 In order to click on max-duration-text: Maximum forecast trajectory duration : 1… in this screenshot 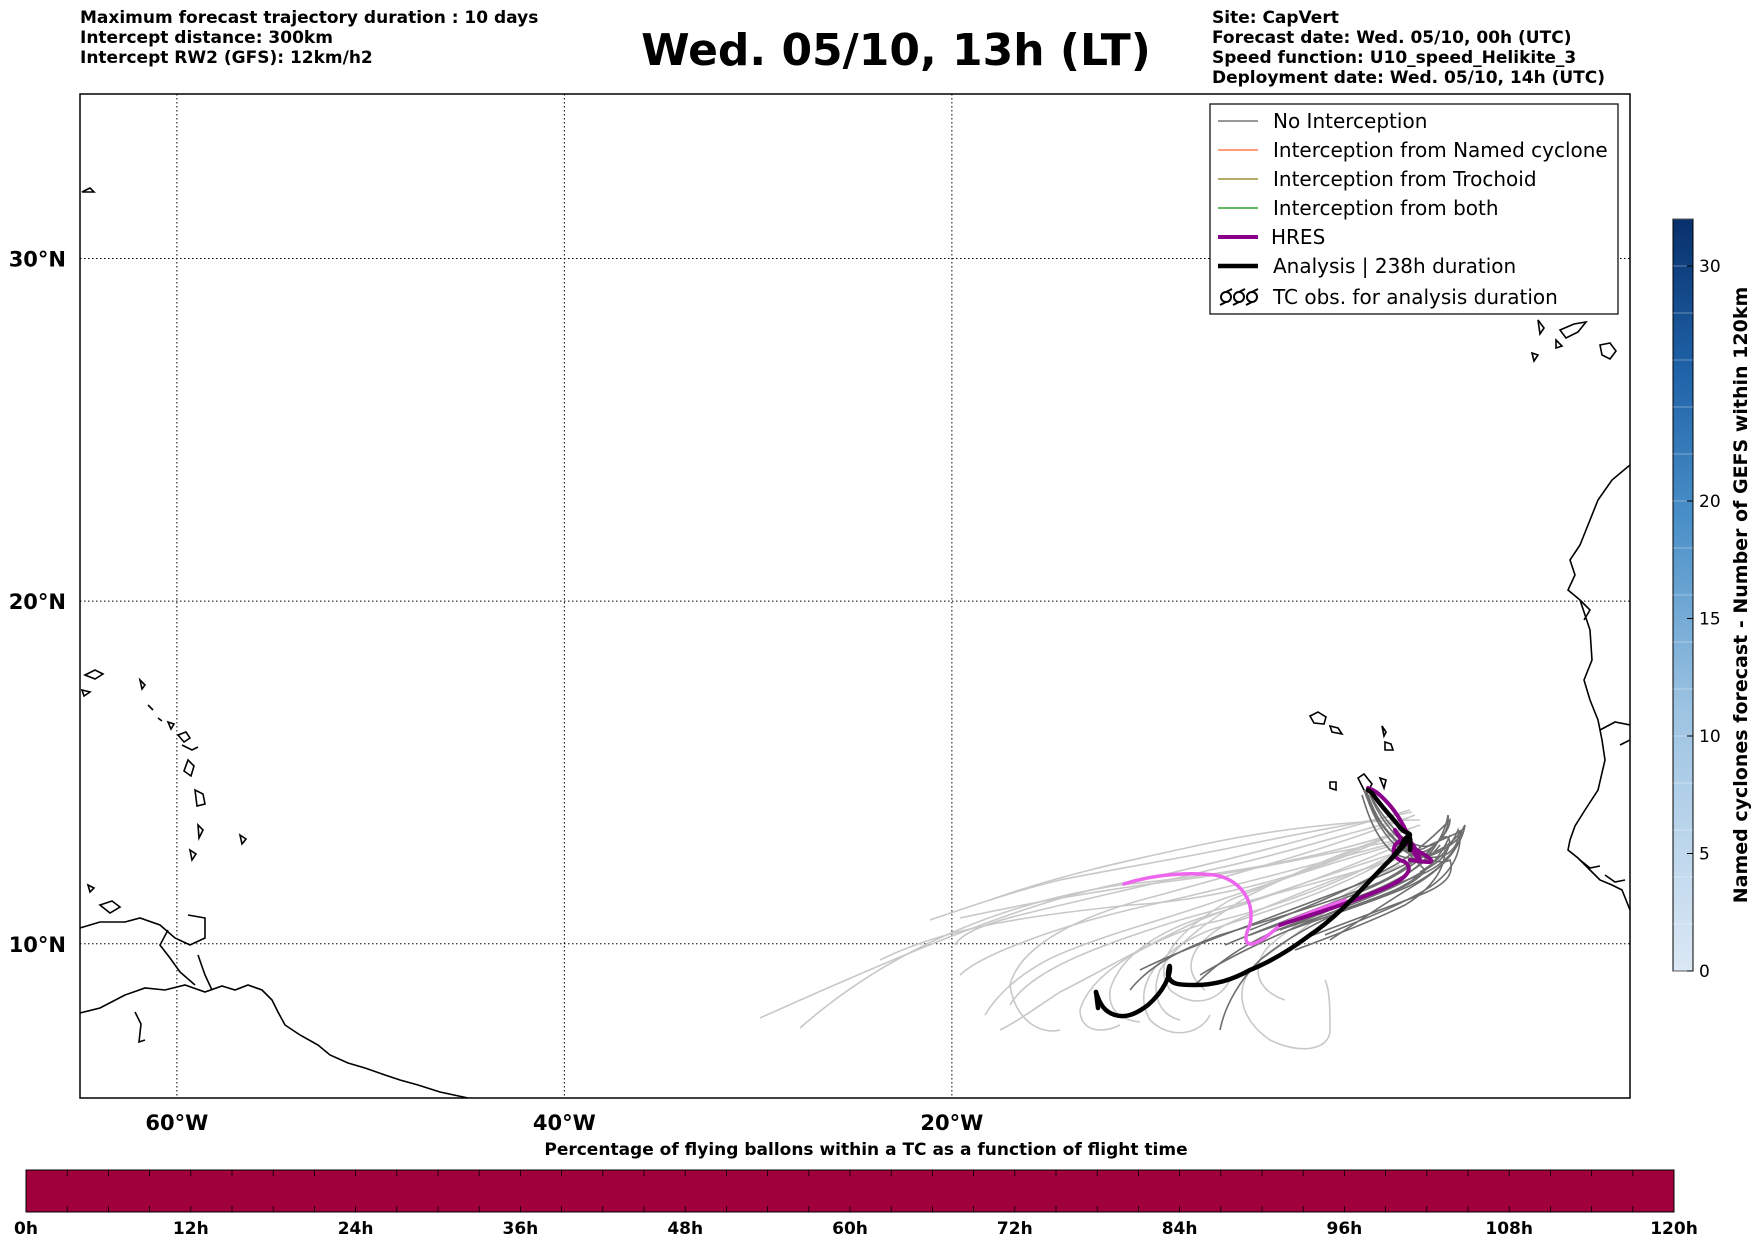, I will do `click(309, 18)`.